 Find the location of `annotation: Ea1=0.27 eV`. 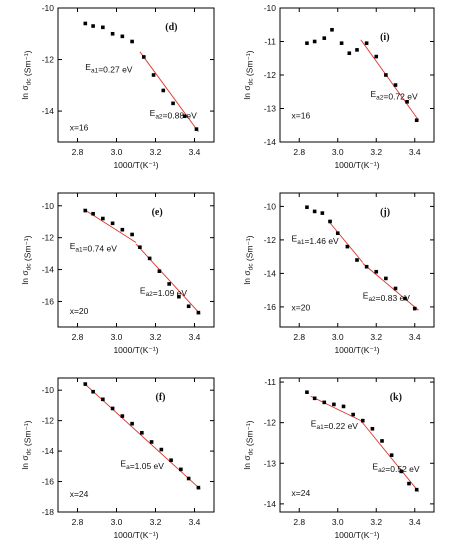

annotation: Ea1=0.27 eV is located at coordinates (109, 68).